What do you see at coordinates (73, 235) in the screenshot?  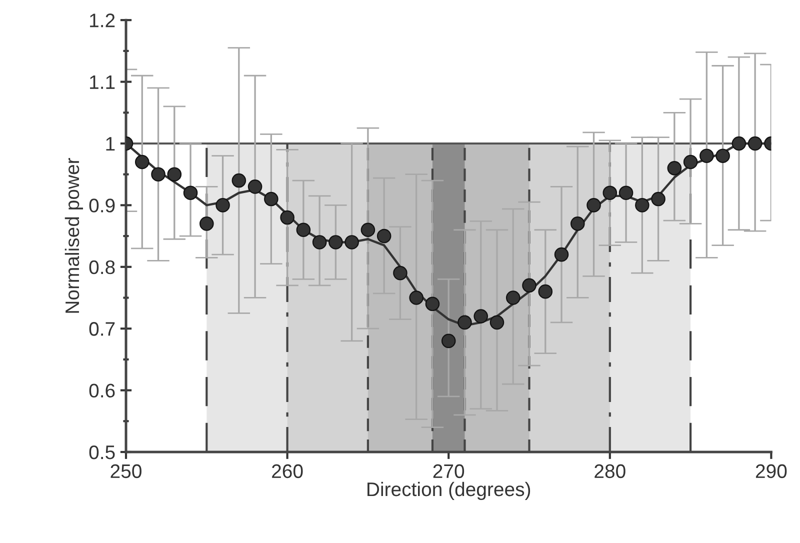 I see `y-axis-title: Normalised power` at bounding box center [73, 235].